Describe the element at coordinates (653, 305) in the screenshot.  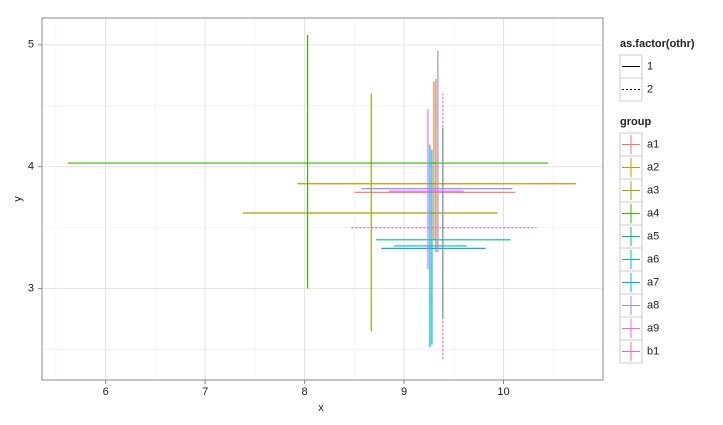
I see `legend-label: a8` at that location.